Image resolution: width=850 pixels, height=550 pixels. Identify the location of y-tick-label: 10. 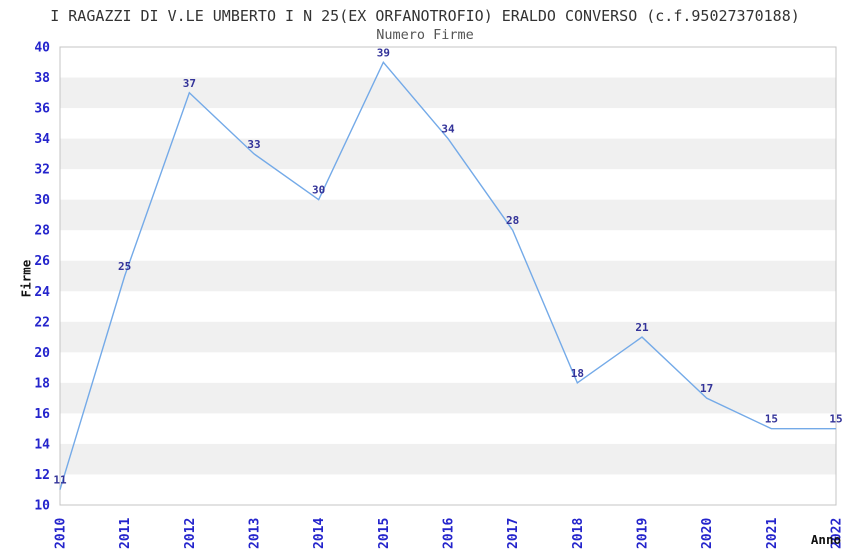
(42, 506).